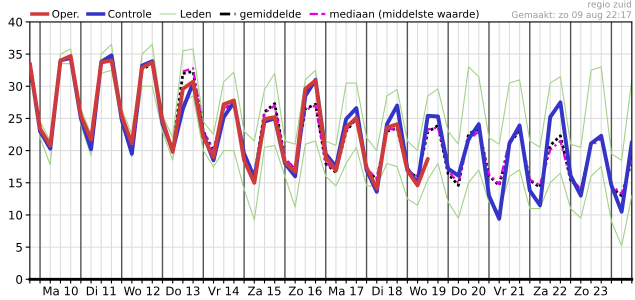 This screenshot has width=635, height=300. Describe the element at coordinates (15, 215) in the screenshot. I see `y-tick-label: 10` at that location.